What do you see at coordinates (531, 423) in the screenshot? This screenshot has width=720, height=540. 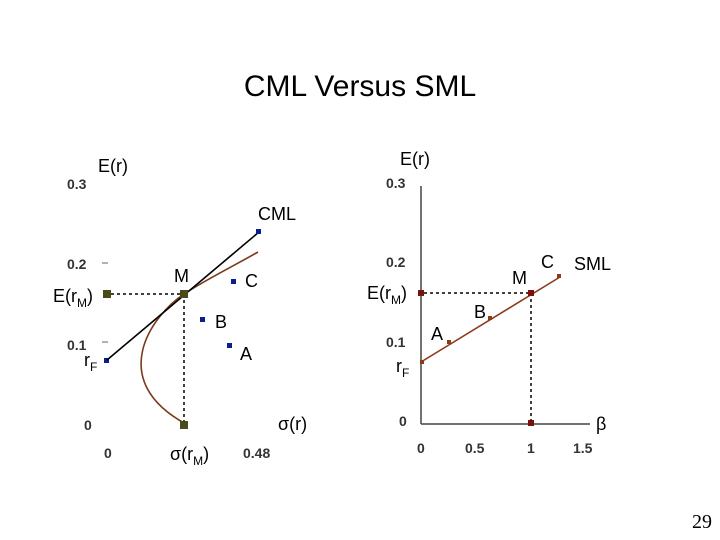 I see `right-beta-m-marker` at bounding box center [531, 423].